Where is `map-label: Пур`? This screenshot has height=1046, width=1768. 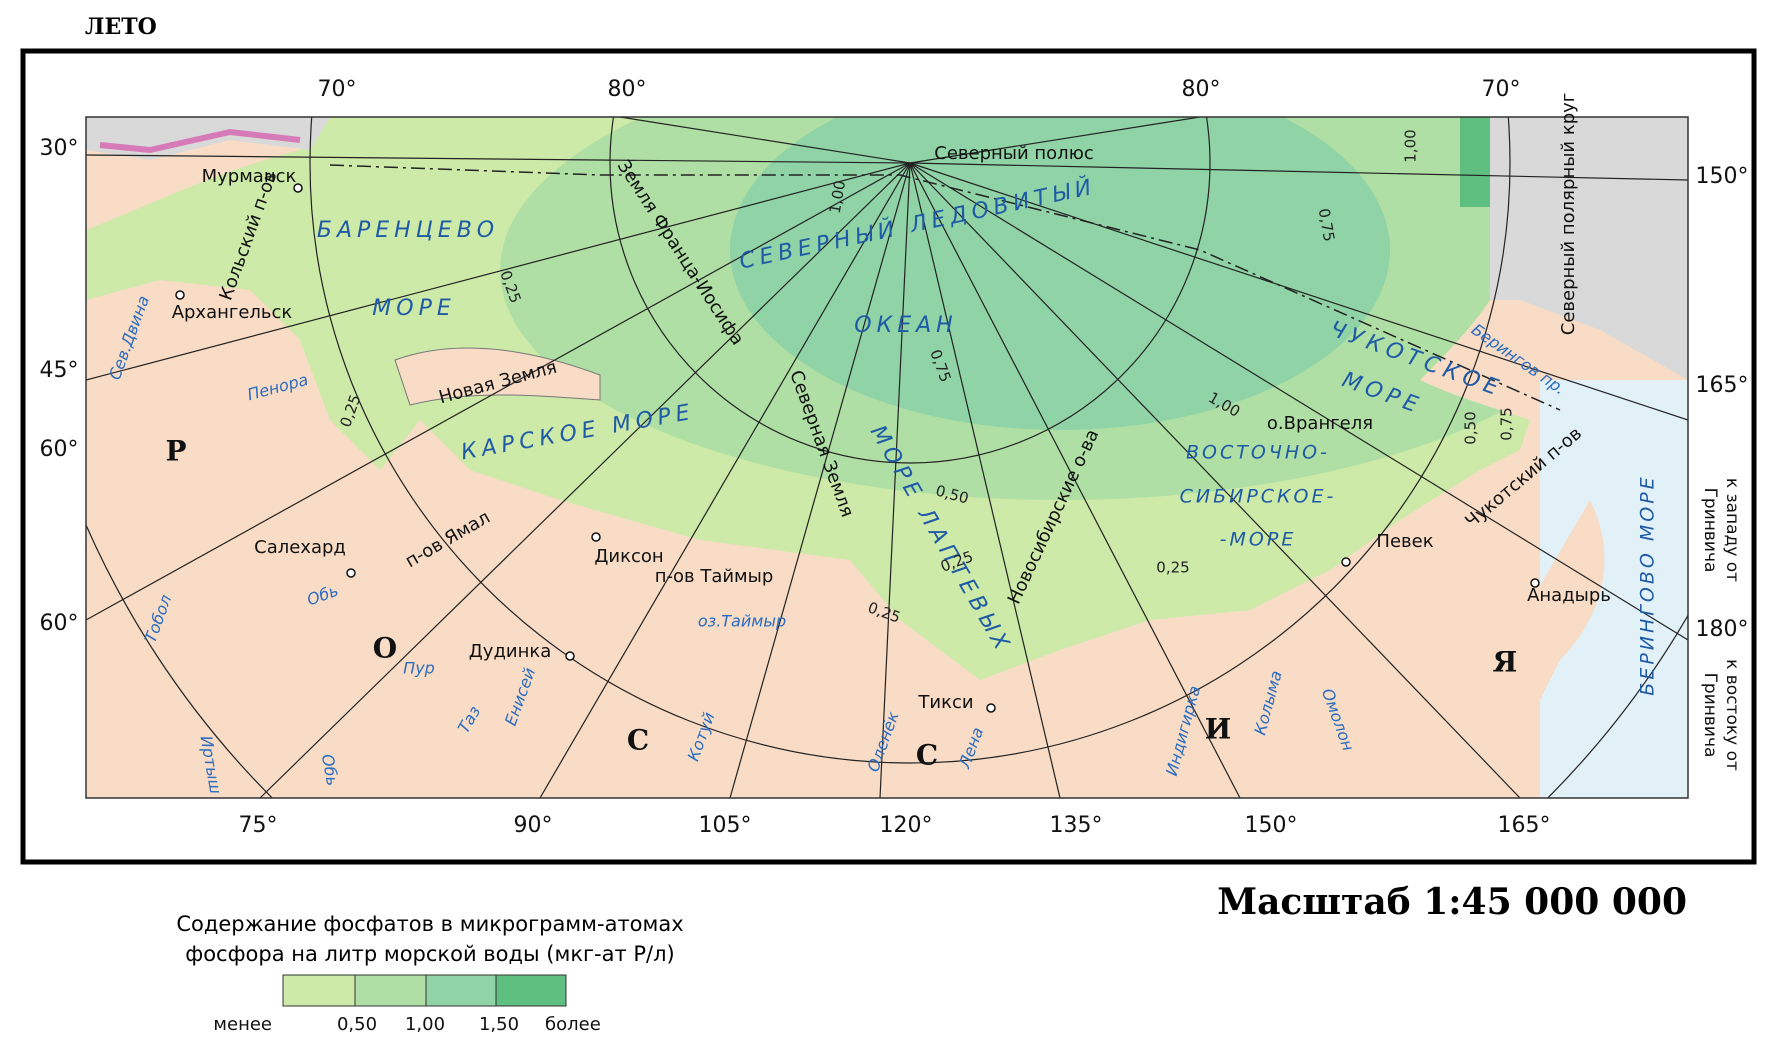 map-label: Пур is located at coordinates (419, 668).